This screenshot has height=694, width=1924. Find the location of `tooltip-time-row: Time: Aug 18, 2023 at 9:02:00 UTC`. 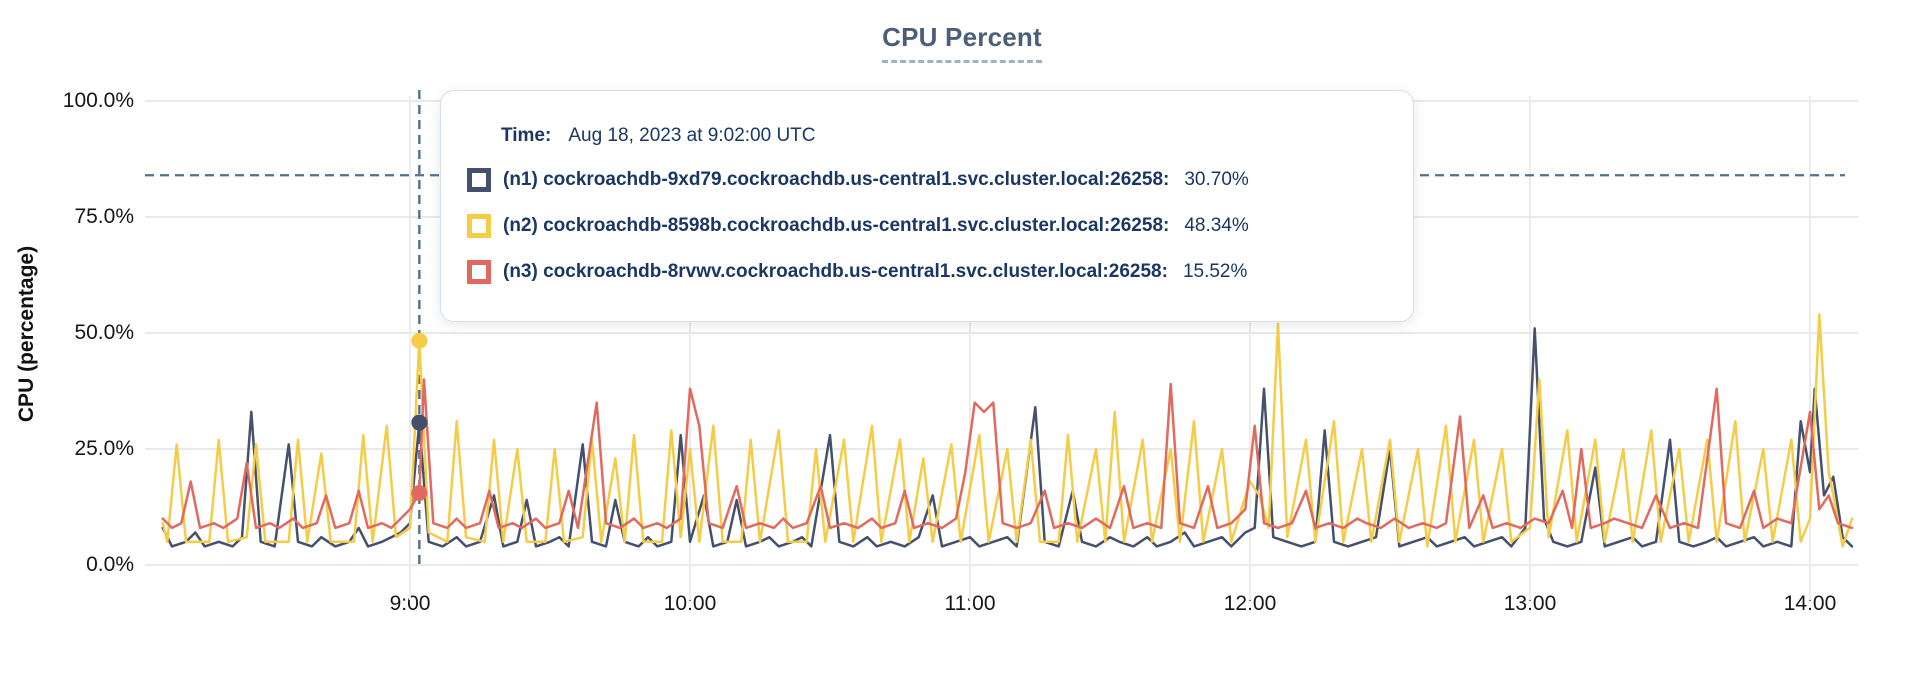

tooltip-time-row: Time: Aug 18, 2023 at 9:02:00 UTC is located at coordinates (928, 136).